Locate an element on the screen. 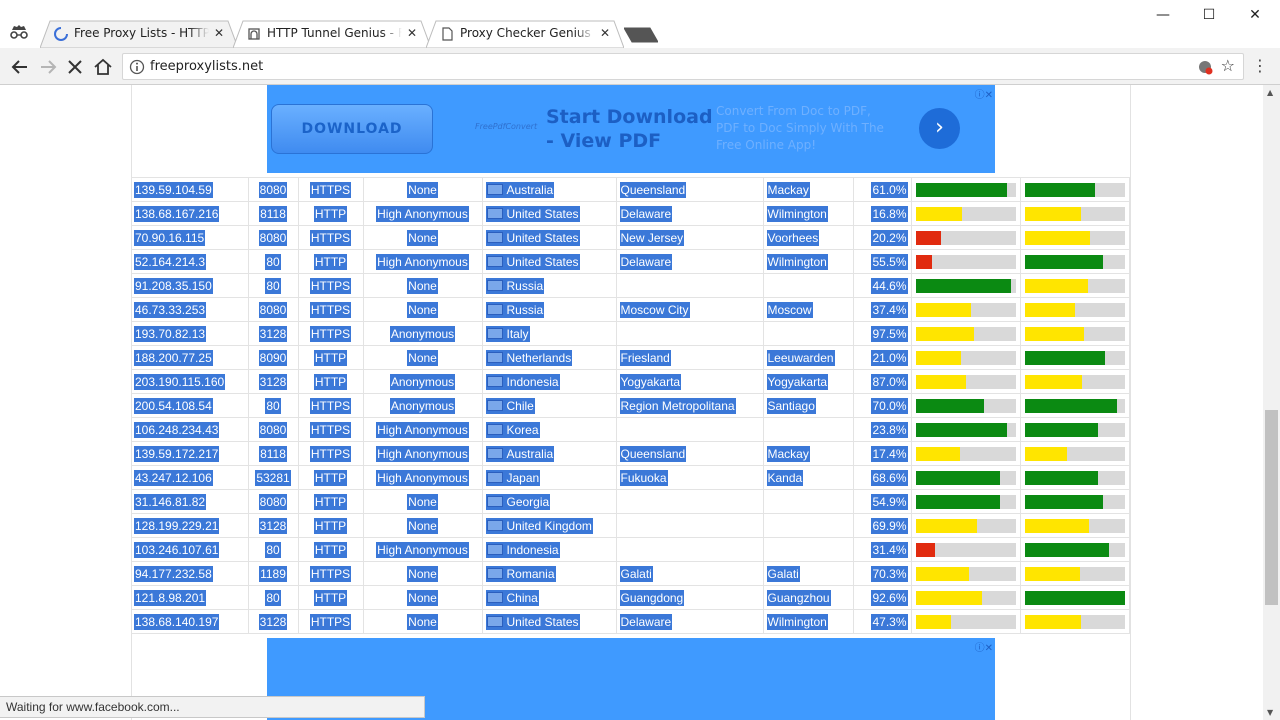  ip-address: 103.246.107.61 is located at coordinates (177, 549).